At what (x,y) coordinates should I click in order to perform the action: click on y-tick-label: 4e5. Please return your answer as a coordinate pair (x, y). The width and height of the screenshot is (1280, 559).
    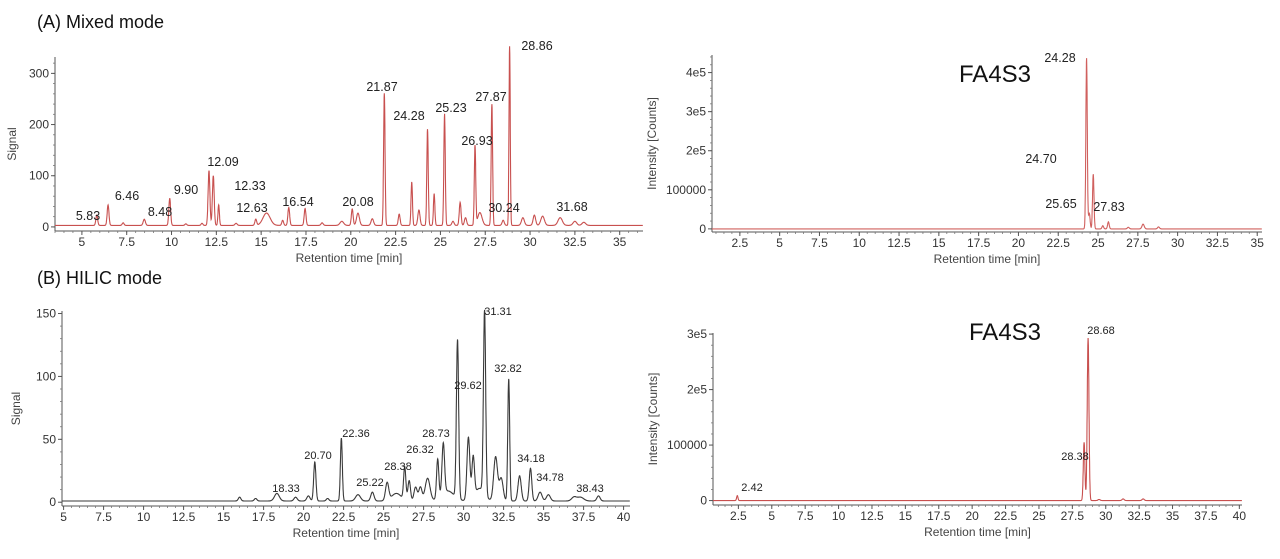
    Looking at the image, I should click on (696, 73).